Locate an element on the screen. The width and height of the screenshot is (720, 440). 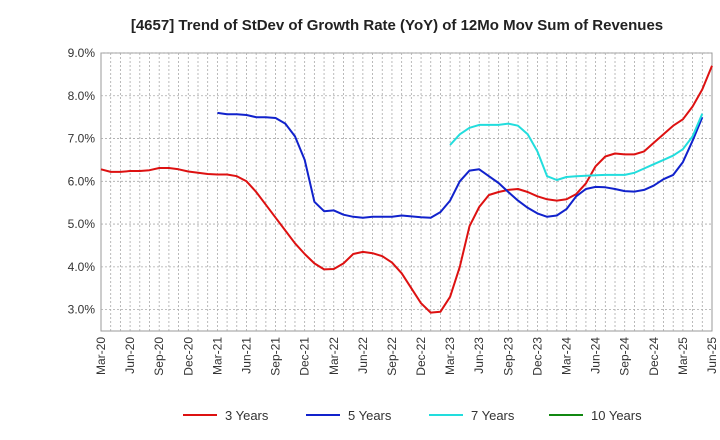
x-tick-label: Jun-22 is located at coordinates (363, 355).